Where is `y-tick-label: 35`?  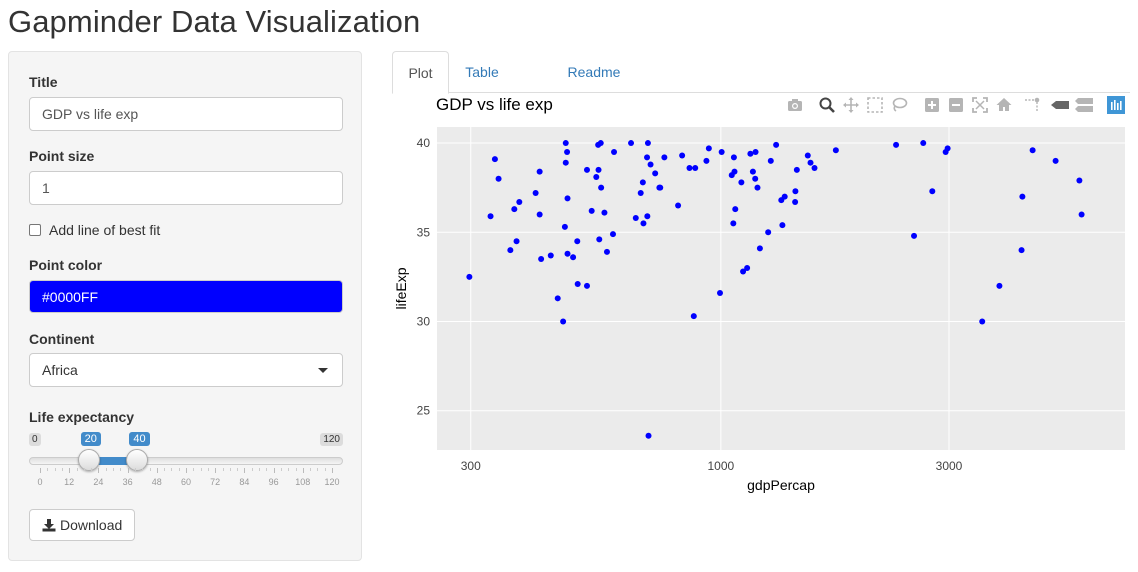
y-tick-label: 35 is located at coordinates (424, 232).